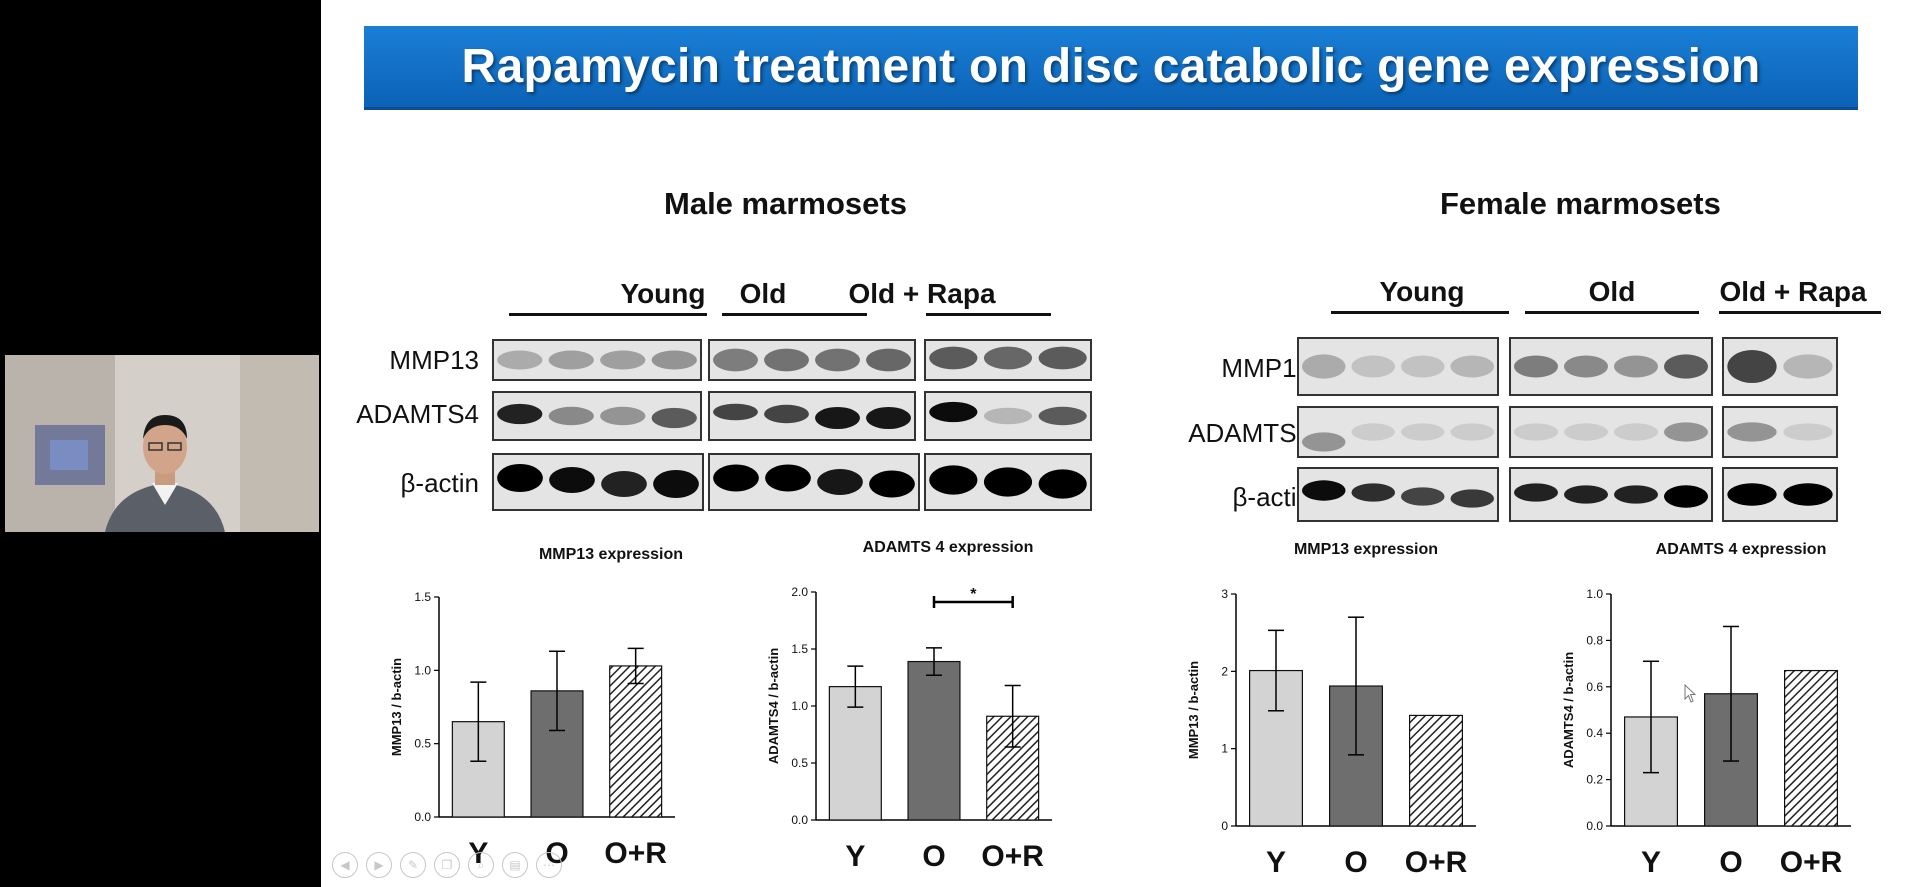  I want to click on male-lane-old-line, so click(794, 314).